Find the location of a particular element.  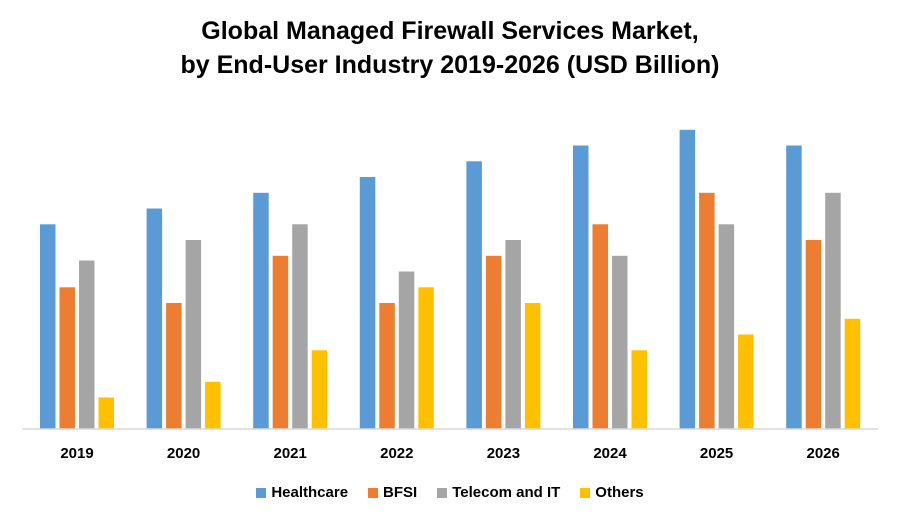

x-tick-label-2025: 2025 is located at coordinates (716, 453).